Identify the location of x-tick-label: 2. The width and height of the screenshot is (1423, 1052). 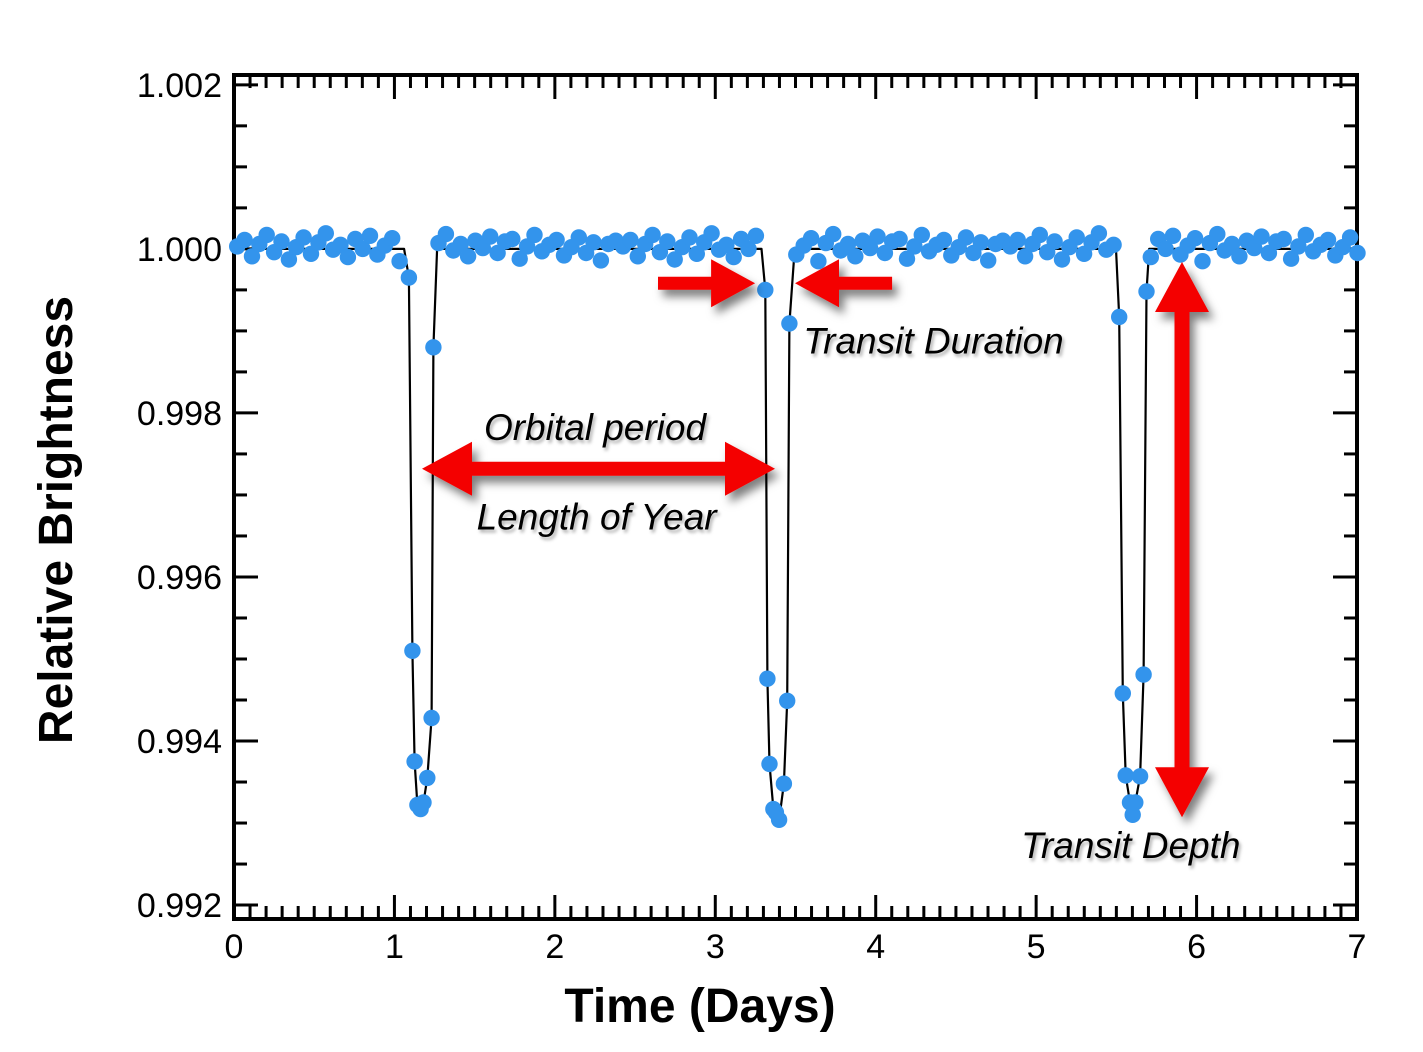
(554, 947).